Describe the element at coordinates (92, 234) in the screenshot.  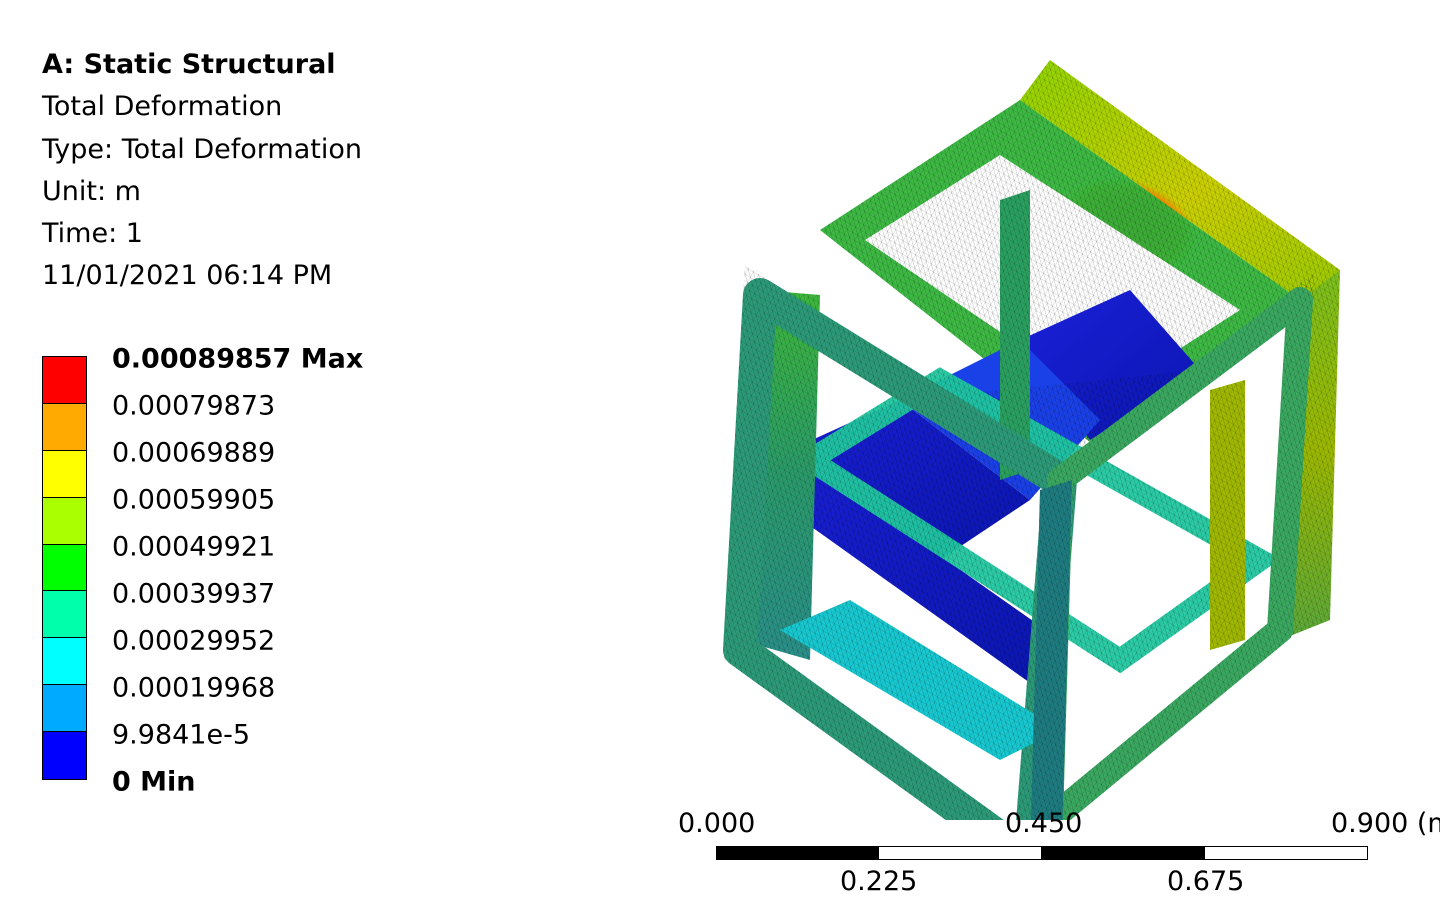
I see `result-time: Time: 1` at that location.